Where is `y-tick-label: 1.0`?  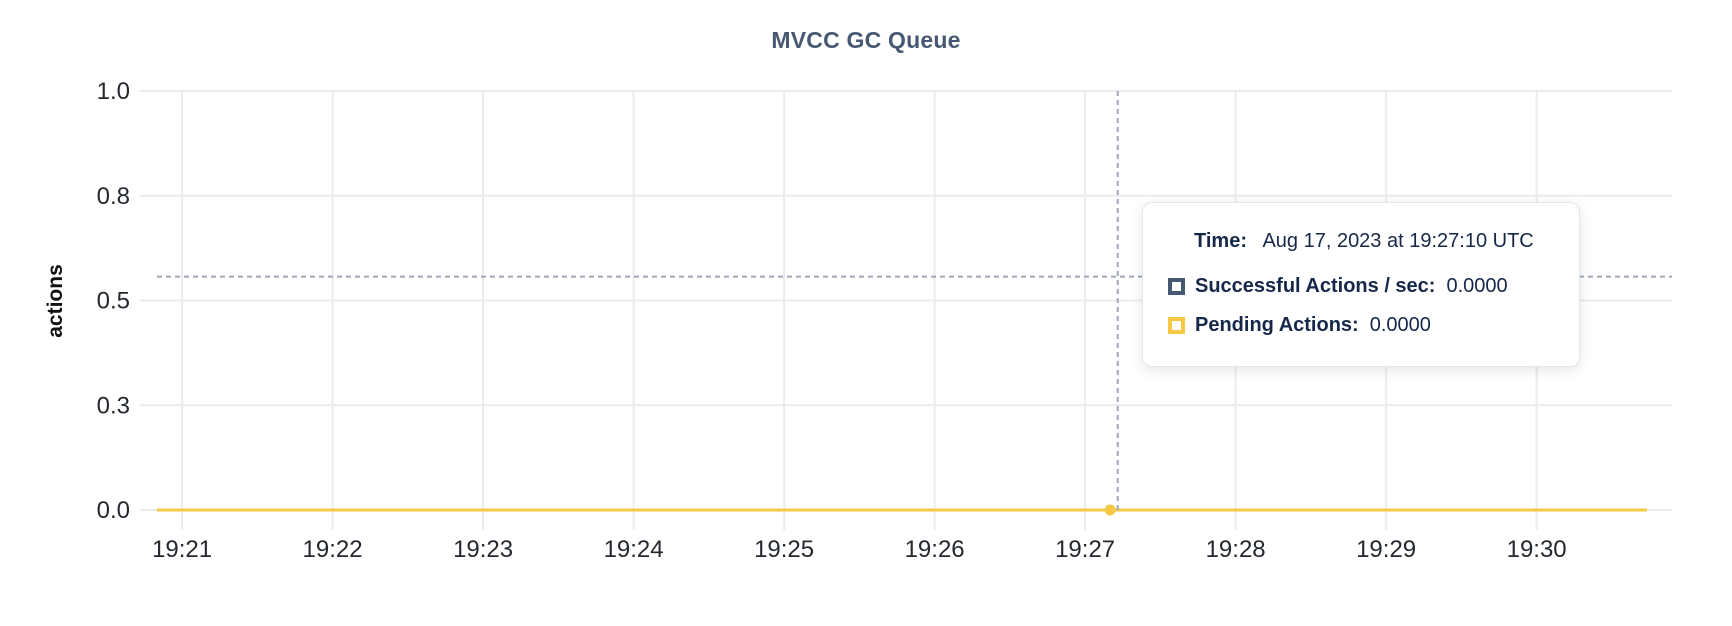 y-tick-label: 1.0 is located at coordinates (113, 91).